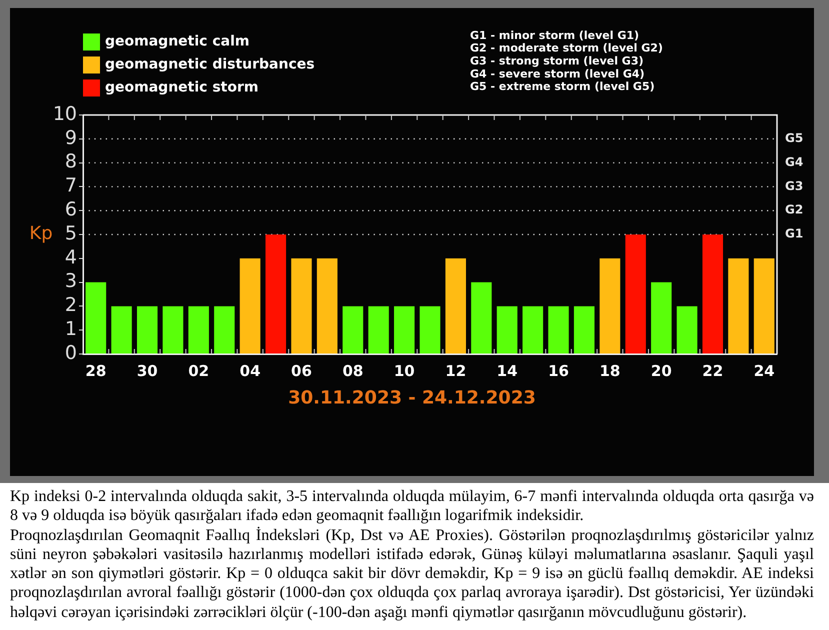 The image size is (829, 630). I want to click on y-tick-label: 7, so click(70, 185).